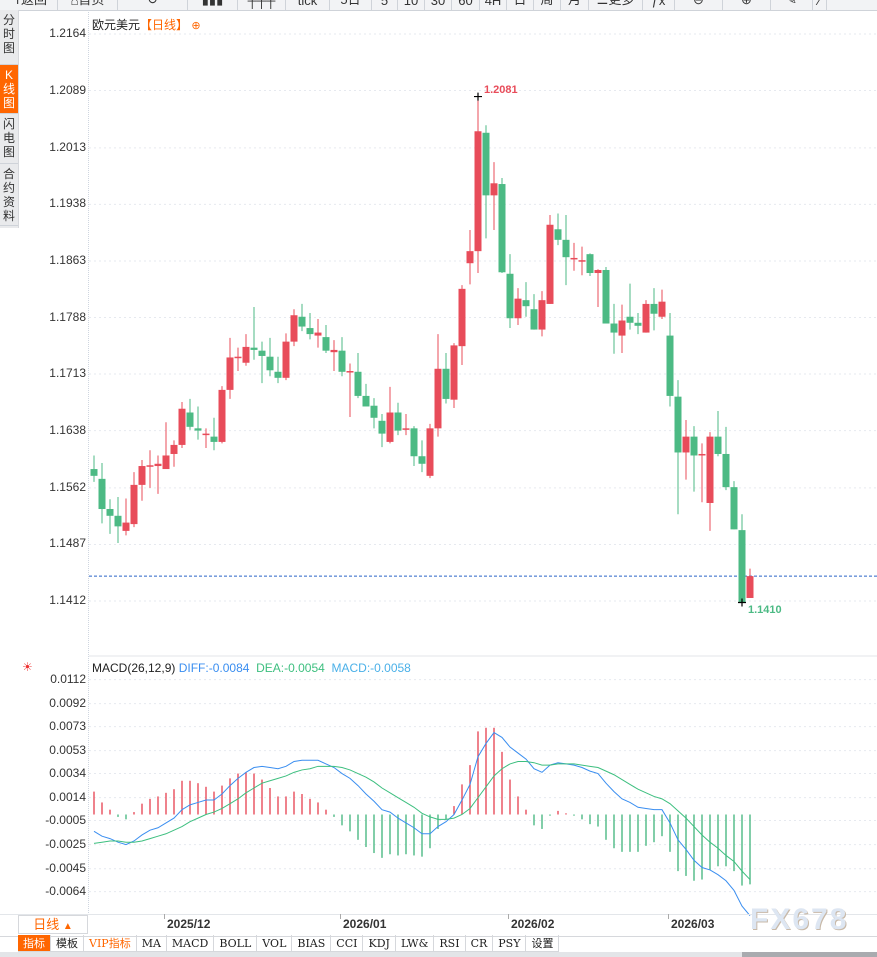 This screenshot has height=957, width=877. I want to click on indicator-tab-cr: CR, so click(479, 943).